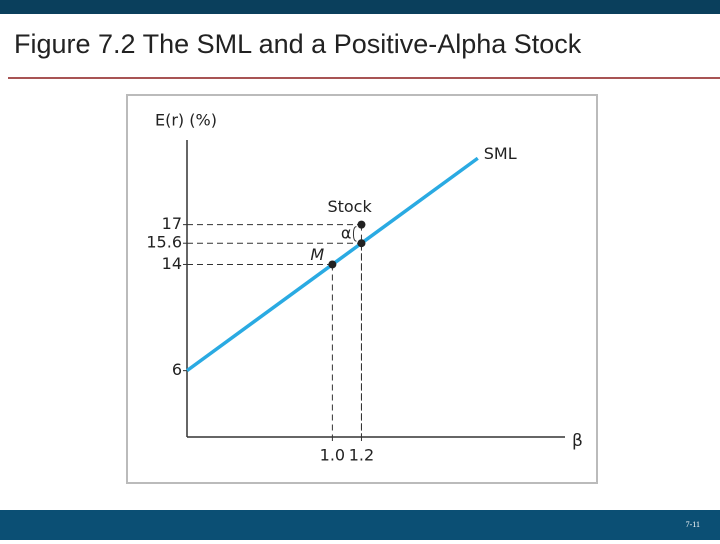 This screenshot has height=544, width=720. Describe the element at coordinates (360, 525) in the screenshot. I see `bottom-bar` at that location.